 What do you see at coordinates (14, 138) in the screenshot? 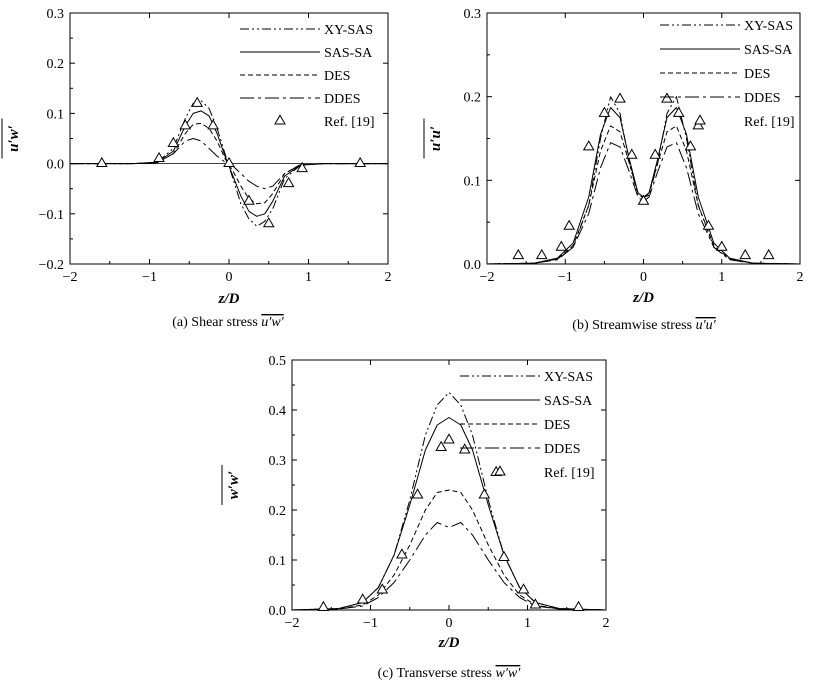
I see `y-axis-label: u′w′` at bounding box center [14, 138].